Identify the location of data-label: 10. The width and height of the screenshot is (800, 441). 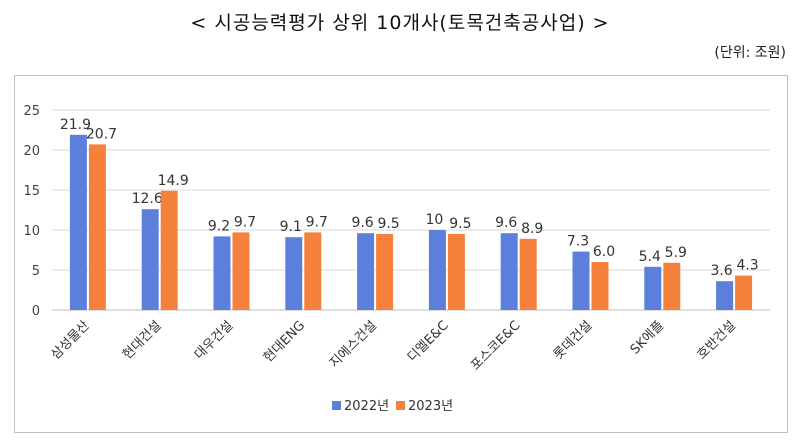
(434, 220).